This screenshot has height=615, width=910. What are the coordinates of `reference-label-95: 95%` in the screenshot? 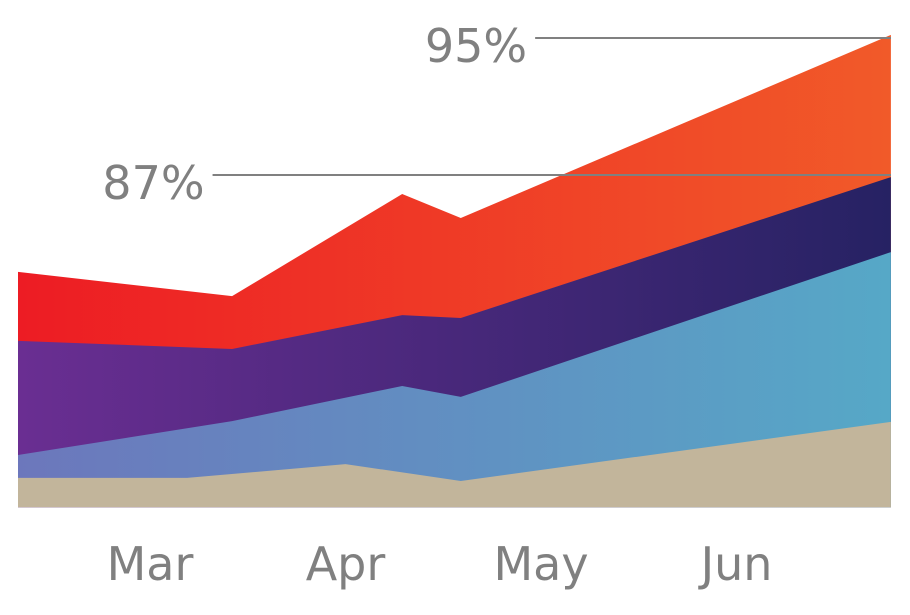 It's located at (476, 46).